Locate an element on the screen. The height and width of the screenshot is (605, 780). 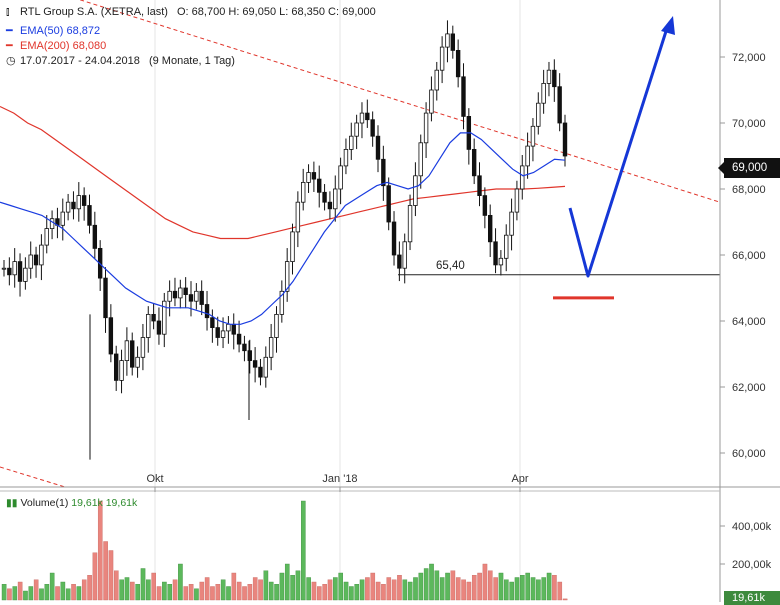
time-tick-label: Okt is located at coordinates (154, 479).